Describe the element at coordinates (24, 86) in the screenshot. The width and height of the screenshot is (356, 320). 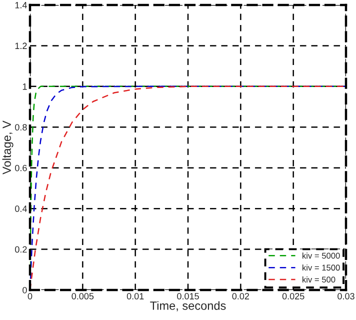
I see `y-tick-label: 1` at that location.